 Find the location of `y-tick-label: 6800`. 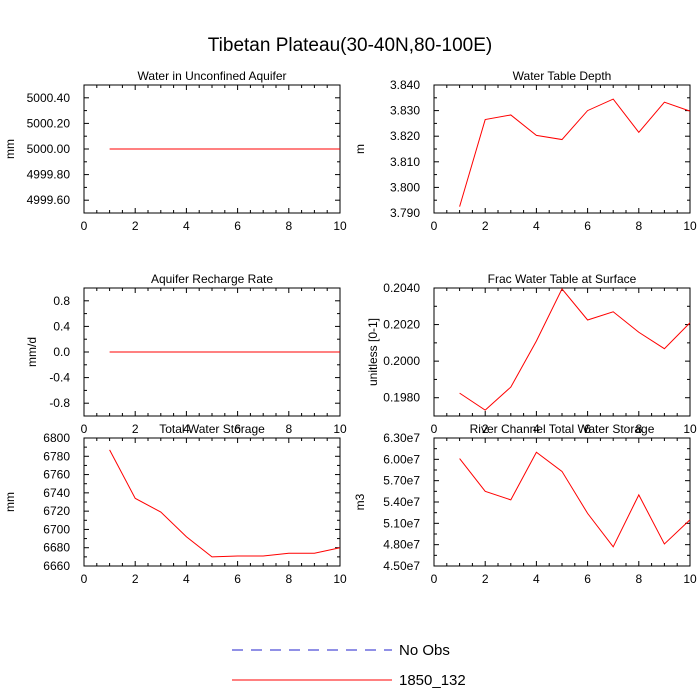

y-tick-label: 6800 is located at coordinates (56, 438).